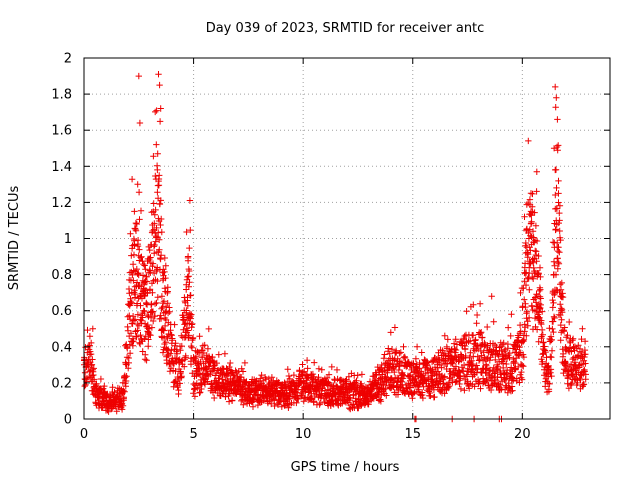 Image resolution: width=640 pixels, height=485 pixels. What do you see at coordinates (61, 347) in the screenshot?
I see `y-tick-label: 0.4` at bounding box center [61, 347].